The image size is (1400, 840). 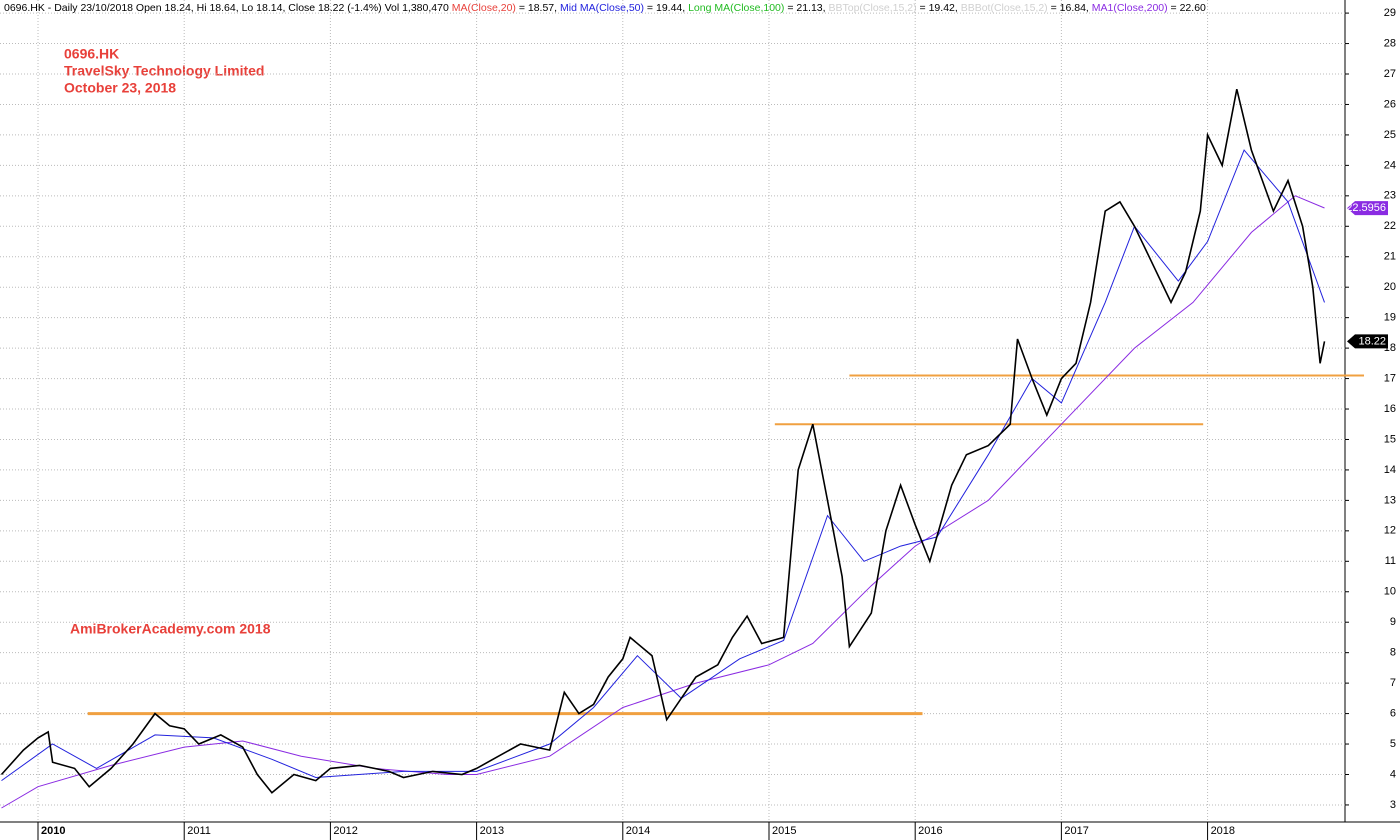 What do you see at coordinates (1076, 831) in the screenshot?
I see `x-tick-label: 2017` at bounding box center [1076, 831].